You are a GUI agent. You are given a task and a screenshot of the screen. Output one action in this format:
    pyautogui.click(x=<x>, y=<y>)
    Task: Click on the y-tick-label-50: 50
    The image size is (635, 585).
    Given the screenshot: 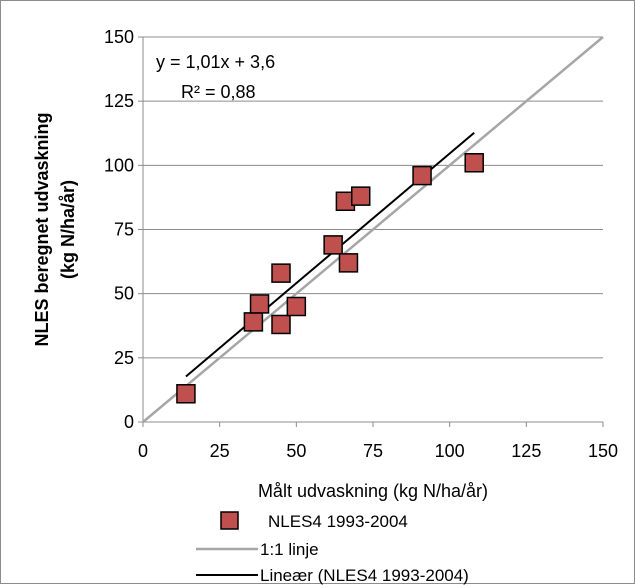 What is the action you would take?
    pyautogui.click(x=124, y=294)
    